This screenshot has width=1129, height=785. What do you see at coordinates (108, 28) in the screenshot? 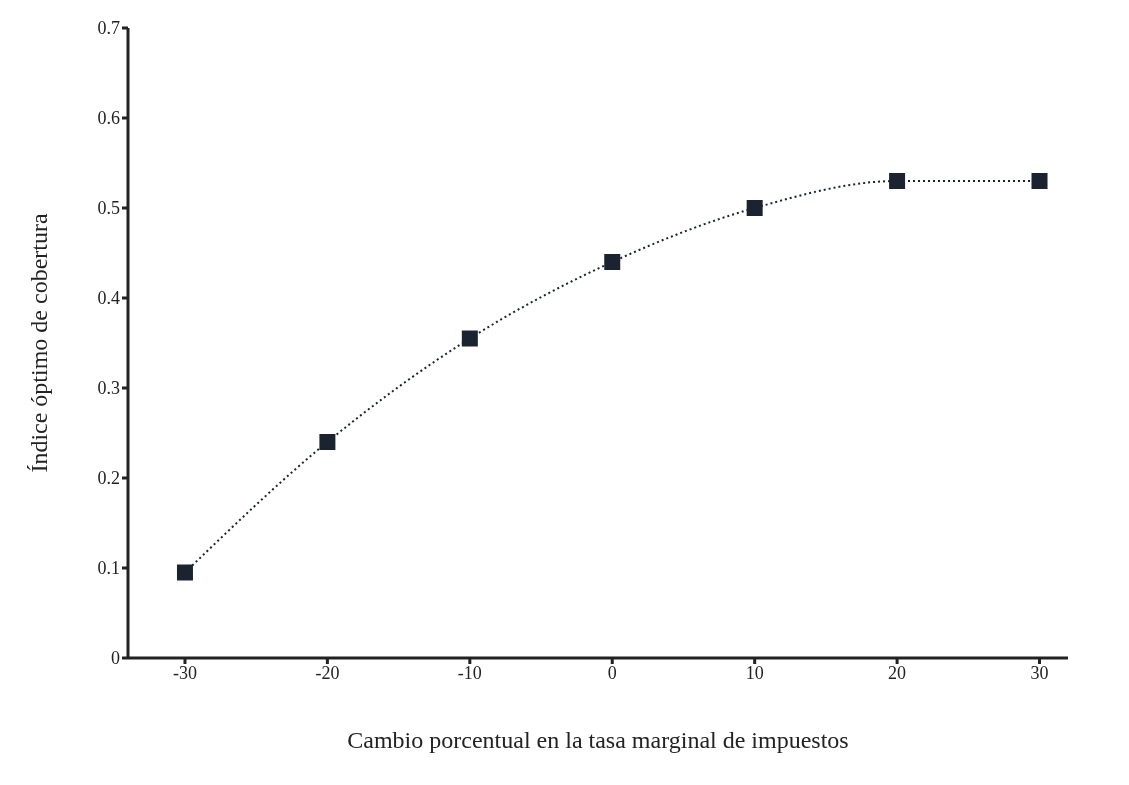
I see `y-tick-label: 0.7` at bounding box center [108, 28].